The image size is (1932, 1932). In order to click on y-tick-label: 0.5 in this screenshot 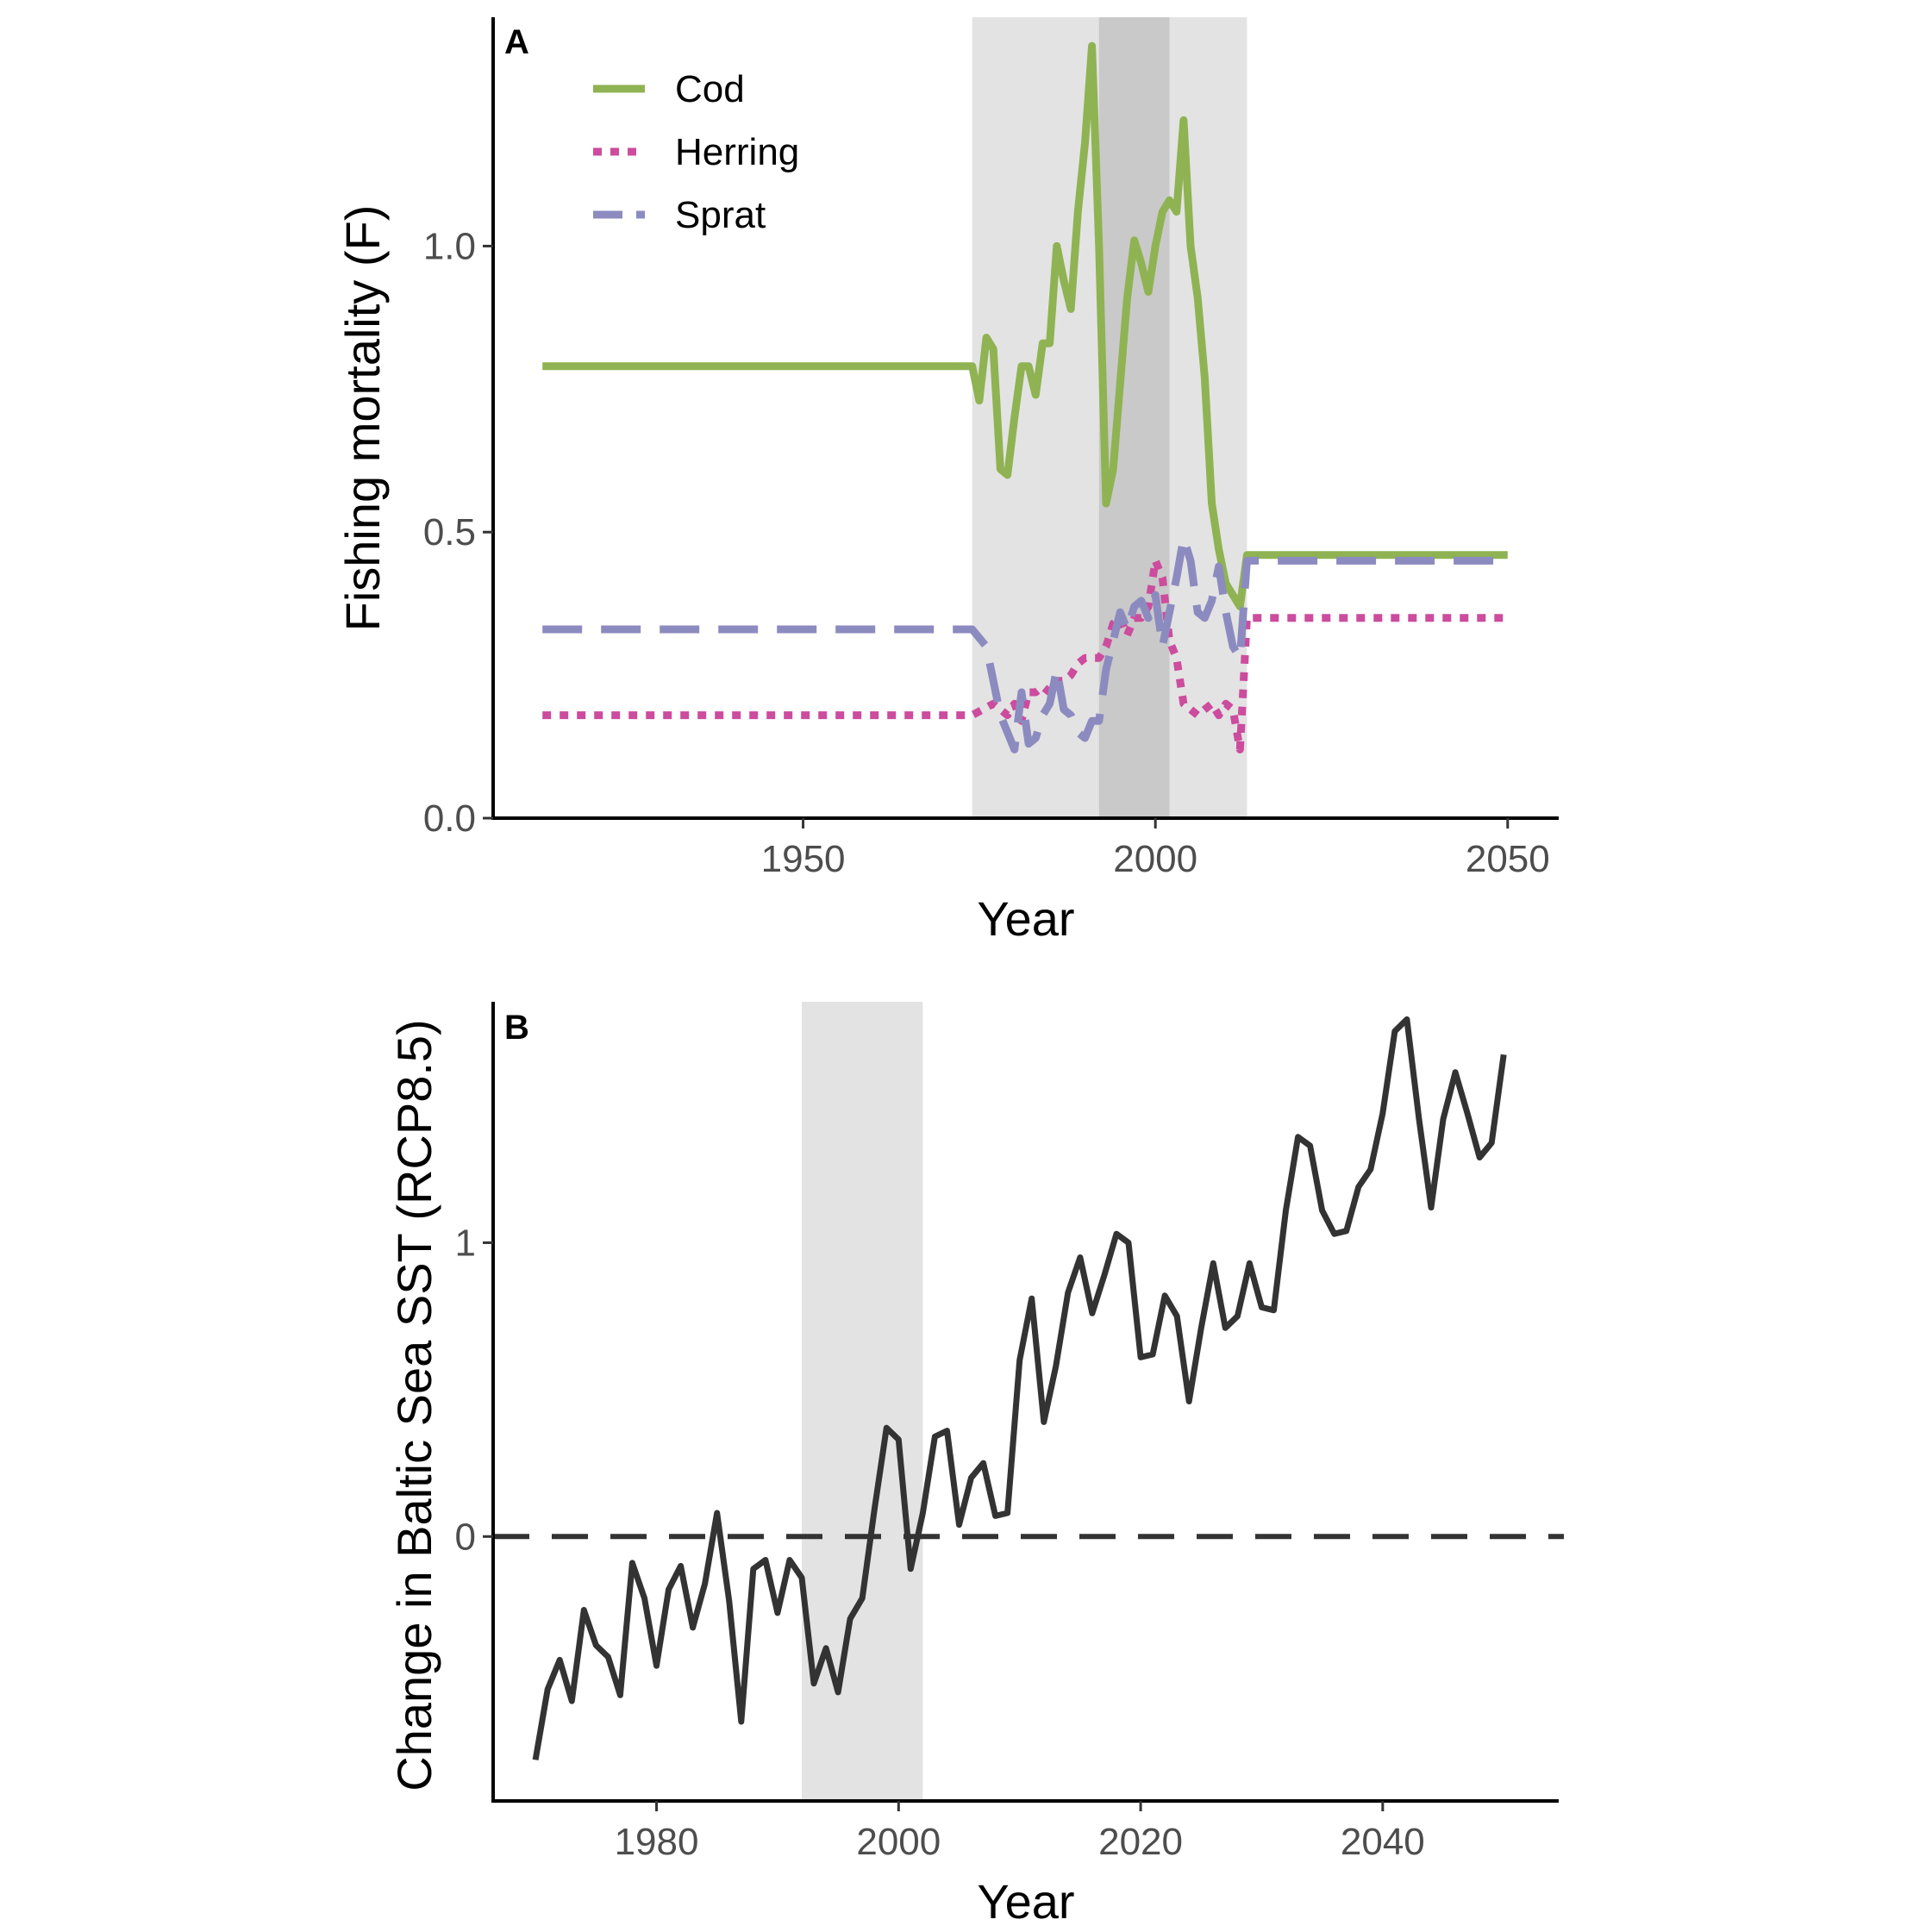, I will do `click(449, 532)`.